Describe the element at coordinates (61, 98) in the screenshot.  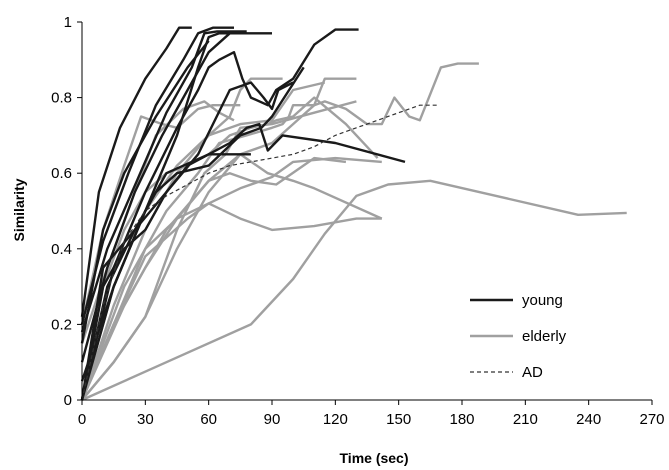
I see `y-tick-label: 0.8` at that location.